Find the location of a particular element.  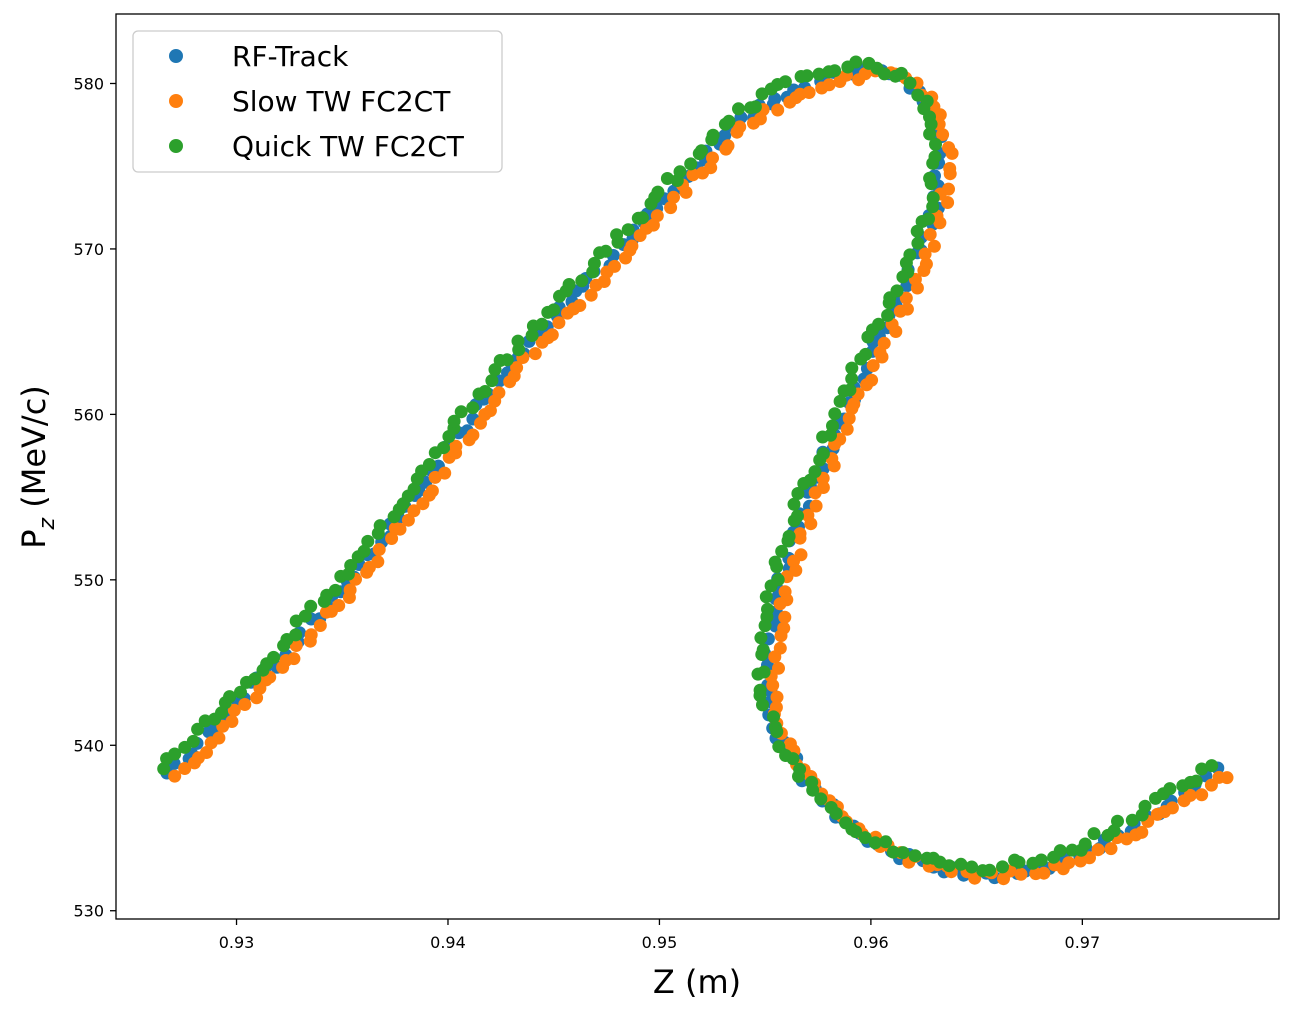

y-axis-label: Pz (MeV/c) is located at coordinates (37, 467).